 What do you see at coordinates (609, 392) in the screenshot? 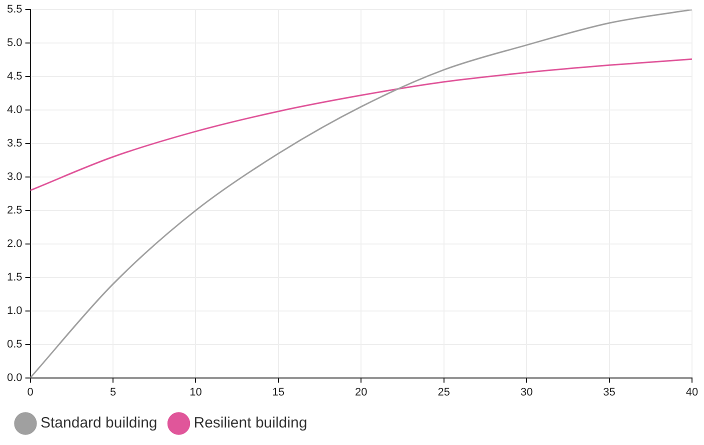
I see `x-tick-label: 35` at bounding box center [609, 392].